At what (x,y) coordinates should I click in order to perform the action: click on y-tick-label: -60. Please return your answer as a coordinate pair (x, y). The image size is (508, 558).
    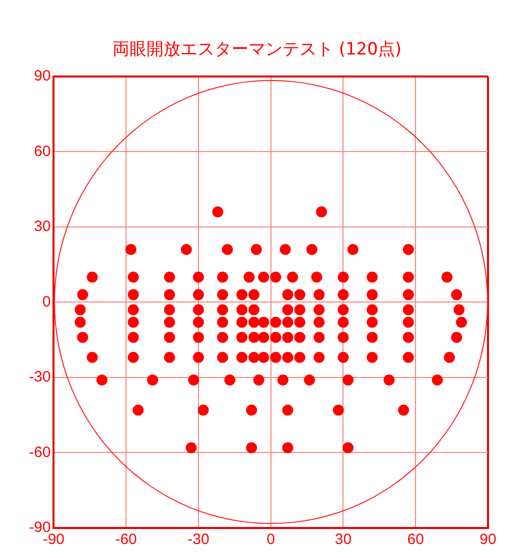
    Looking at the image, I should click on (39, 452).